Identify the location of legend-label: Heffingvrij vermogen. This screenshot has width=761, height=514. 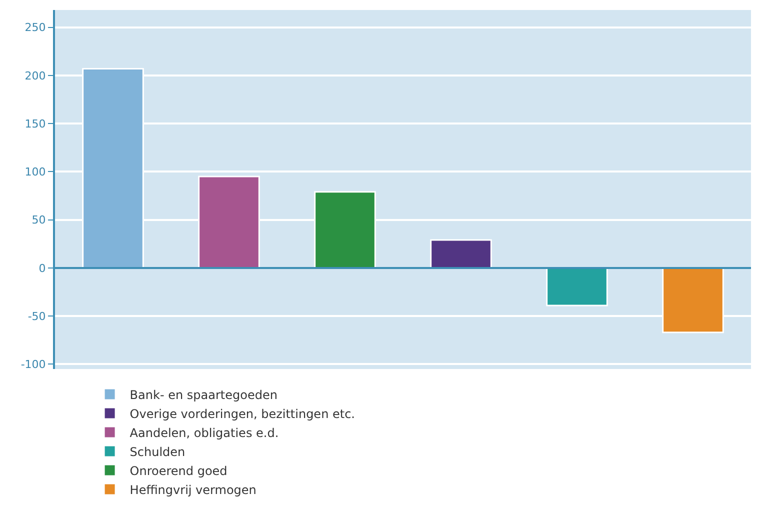
(193, 489).